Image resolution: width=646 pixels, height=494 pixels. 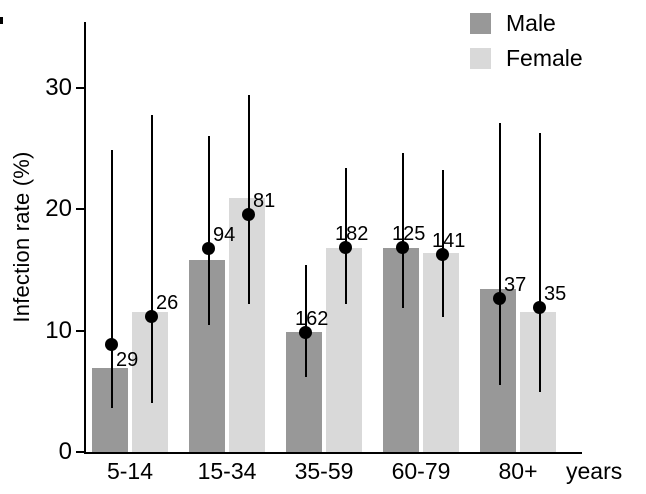 I want to click on y-tick-label: 0, so click(x=65, y=451).